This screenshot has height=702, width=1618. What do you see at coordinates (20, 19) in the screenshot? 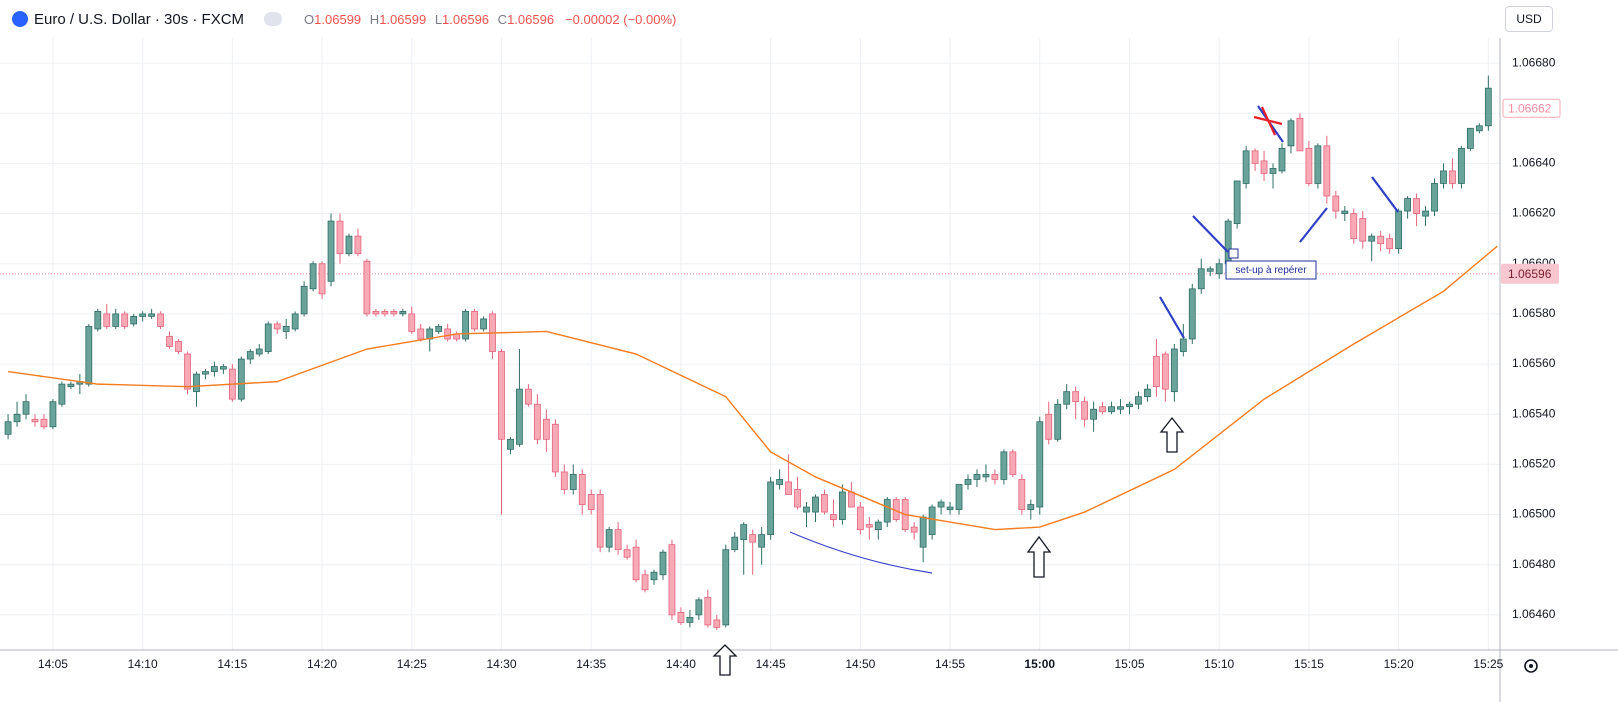
I see `symbol-icon` at bounding box center [20, 19].